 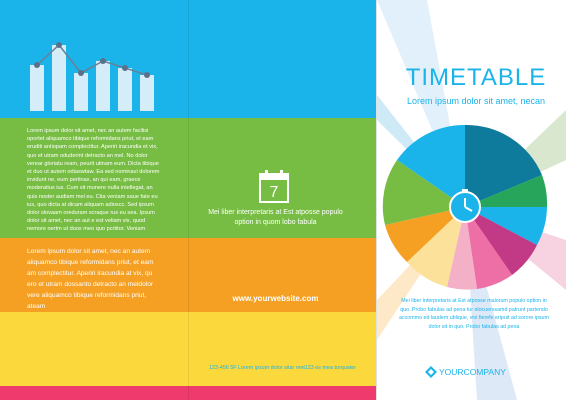 I want to click on yellow-band, so click(x=188, y=349).